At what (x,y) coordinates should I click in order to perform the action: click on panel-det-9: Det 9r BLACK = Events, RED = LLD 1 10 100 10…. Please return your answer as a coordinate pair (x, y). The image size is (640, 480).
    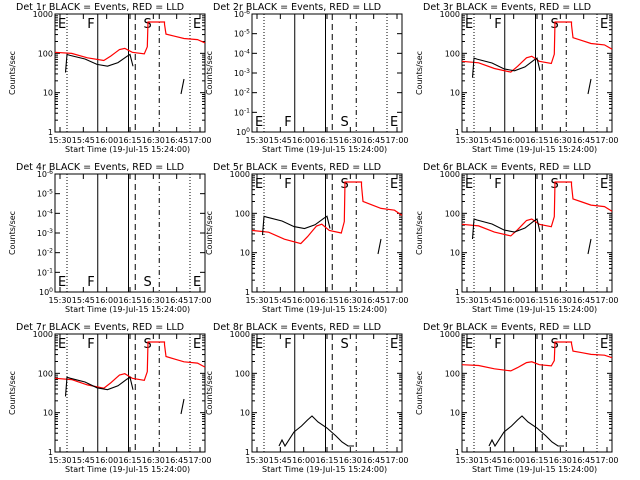
    Looking at the image, I should click on (517, 398).